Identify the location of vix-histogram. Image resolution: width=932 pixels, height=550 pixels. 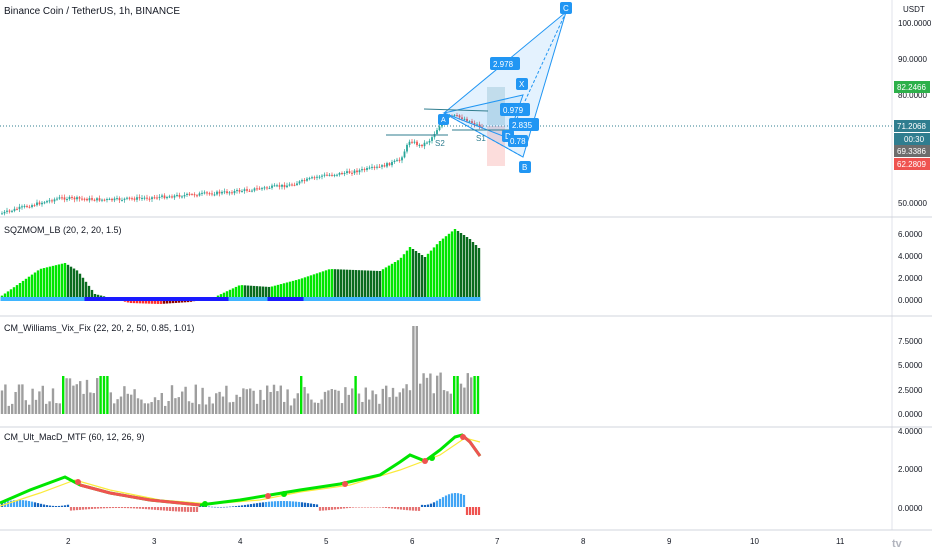
(240, 370).